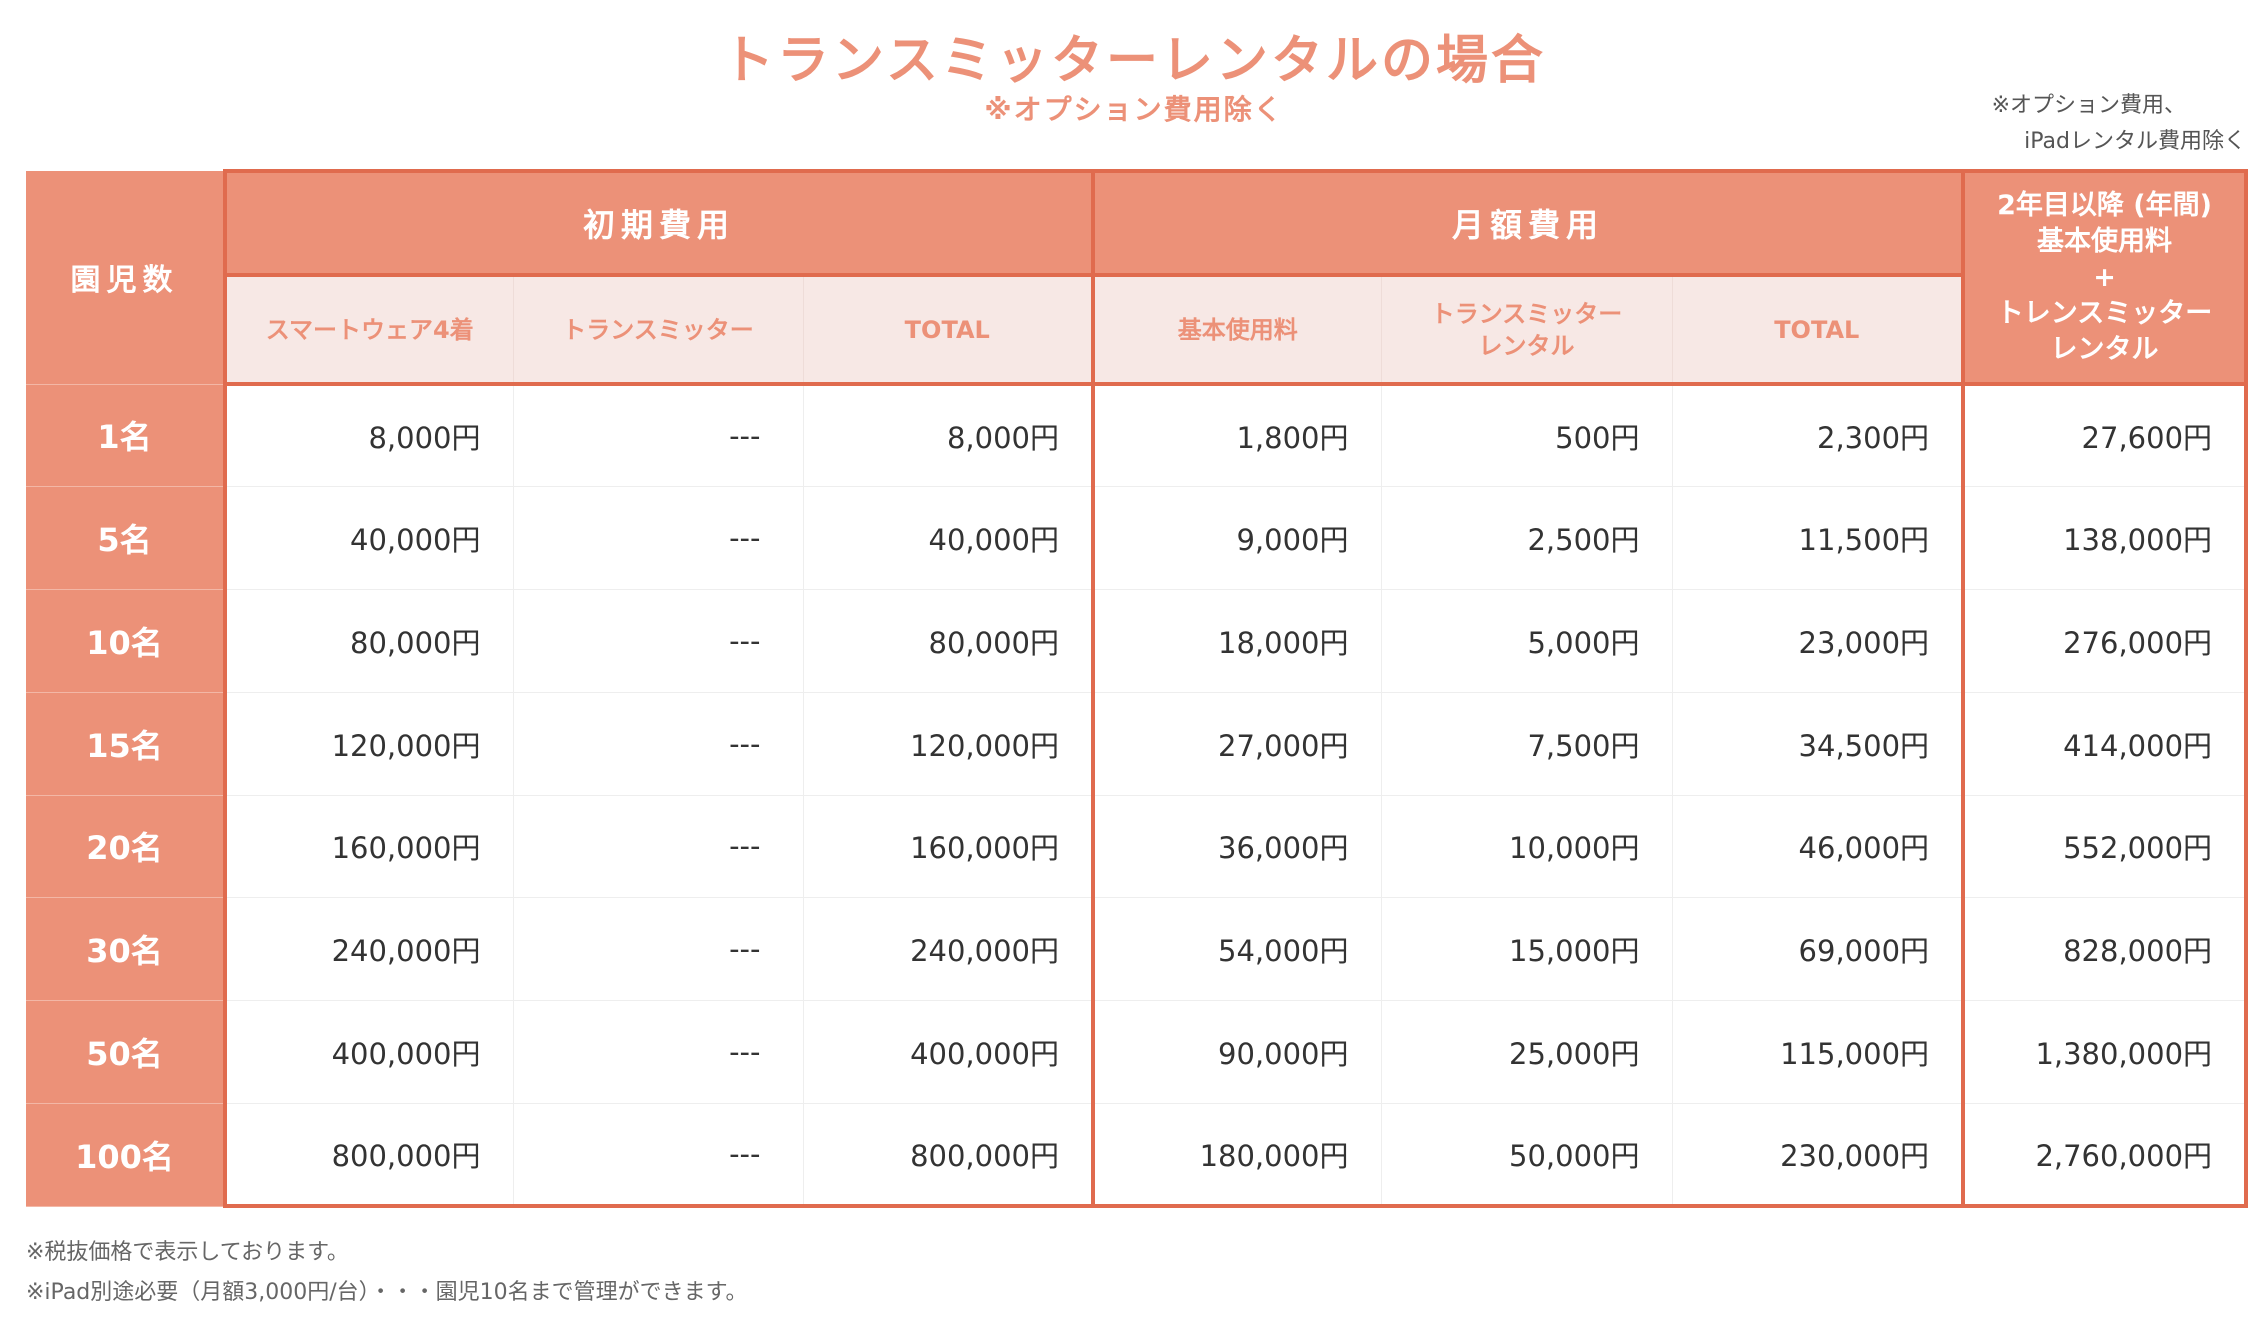 Image resolution: width=2268 pixels, height=1337 pixels. I want to click on price-cell: 2,760,000円, so click(2105, 1155).